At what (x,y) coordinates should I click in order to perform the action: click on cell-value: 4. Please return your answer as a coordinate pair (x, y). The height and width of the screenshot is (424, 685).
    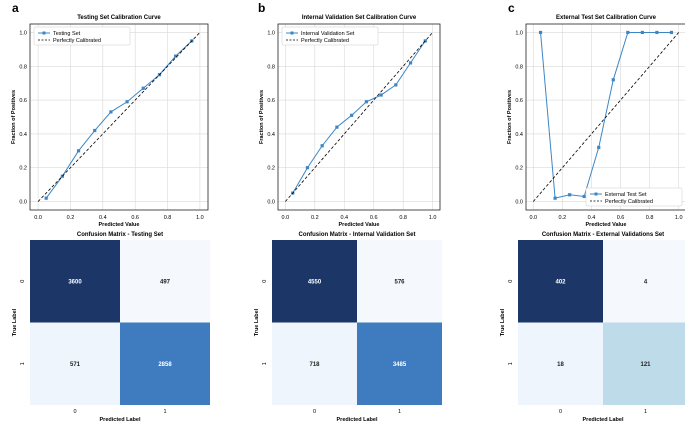
    Looking at the image, I should click on (646, 282).